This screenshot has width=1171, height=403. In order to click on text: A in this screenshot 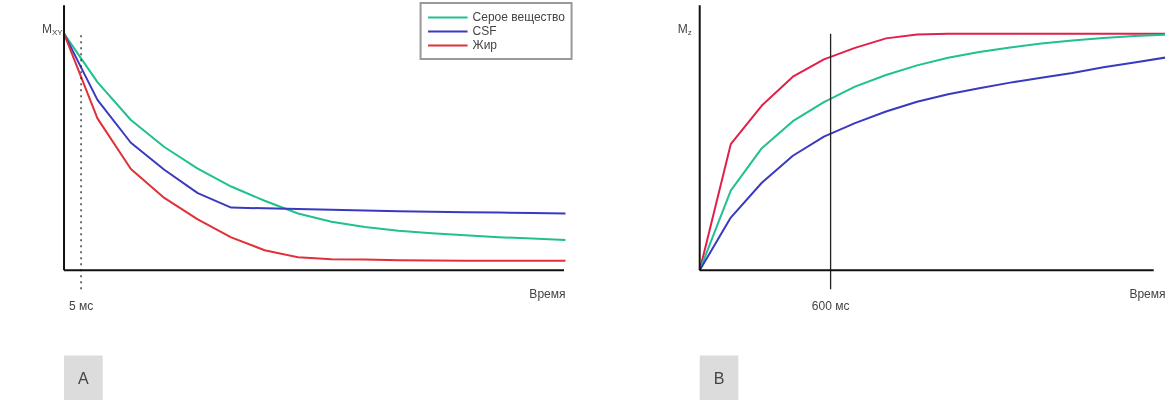, I will do `click(84, 378)`.